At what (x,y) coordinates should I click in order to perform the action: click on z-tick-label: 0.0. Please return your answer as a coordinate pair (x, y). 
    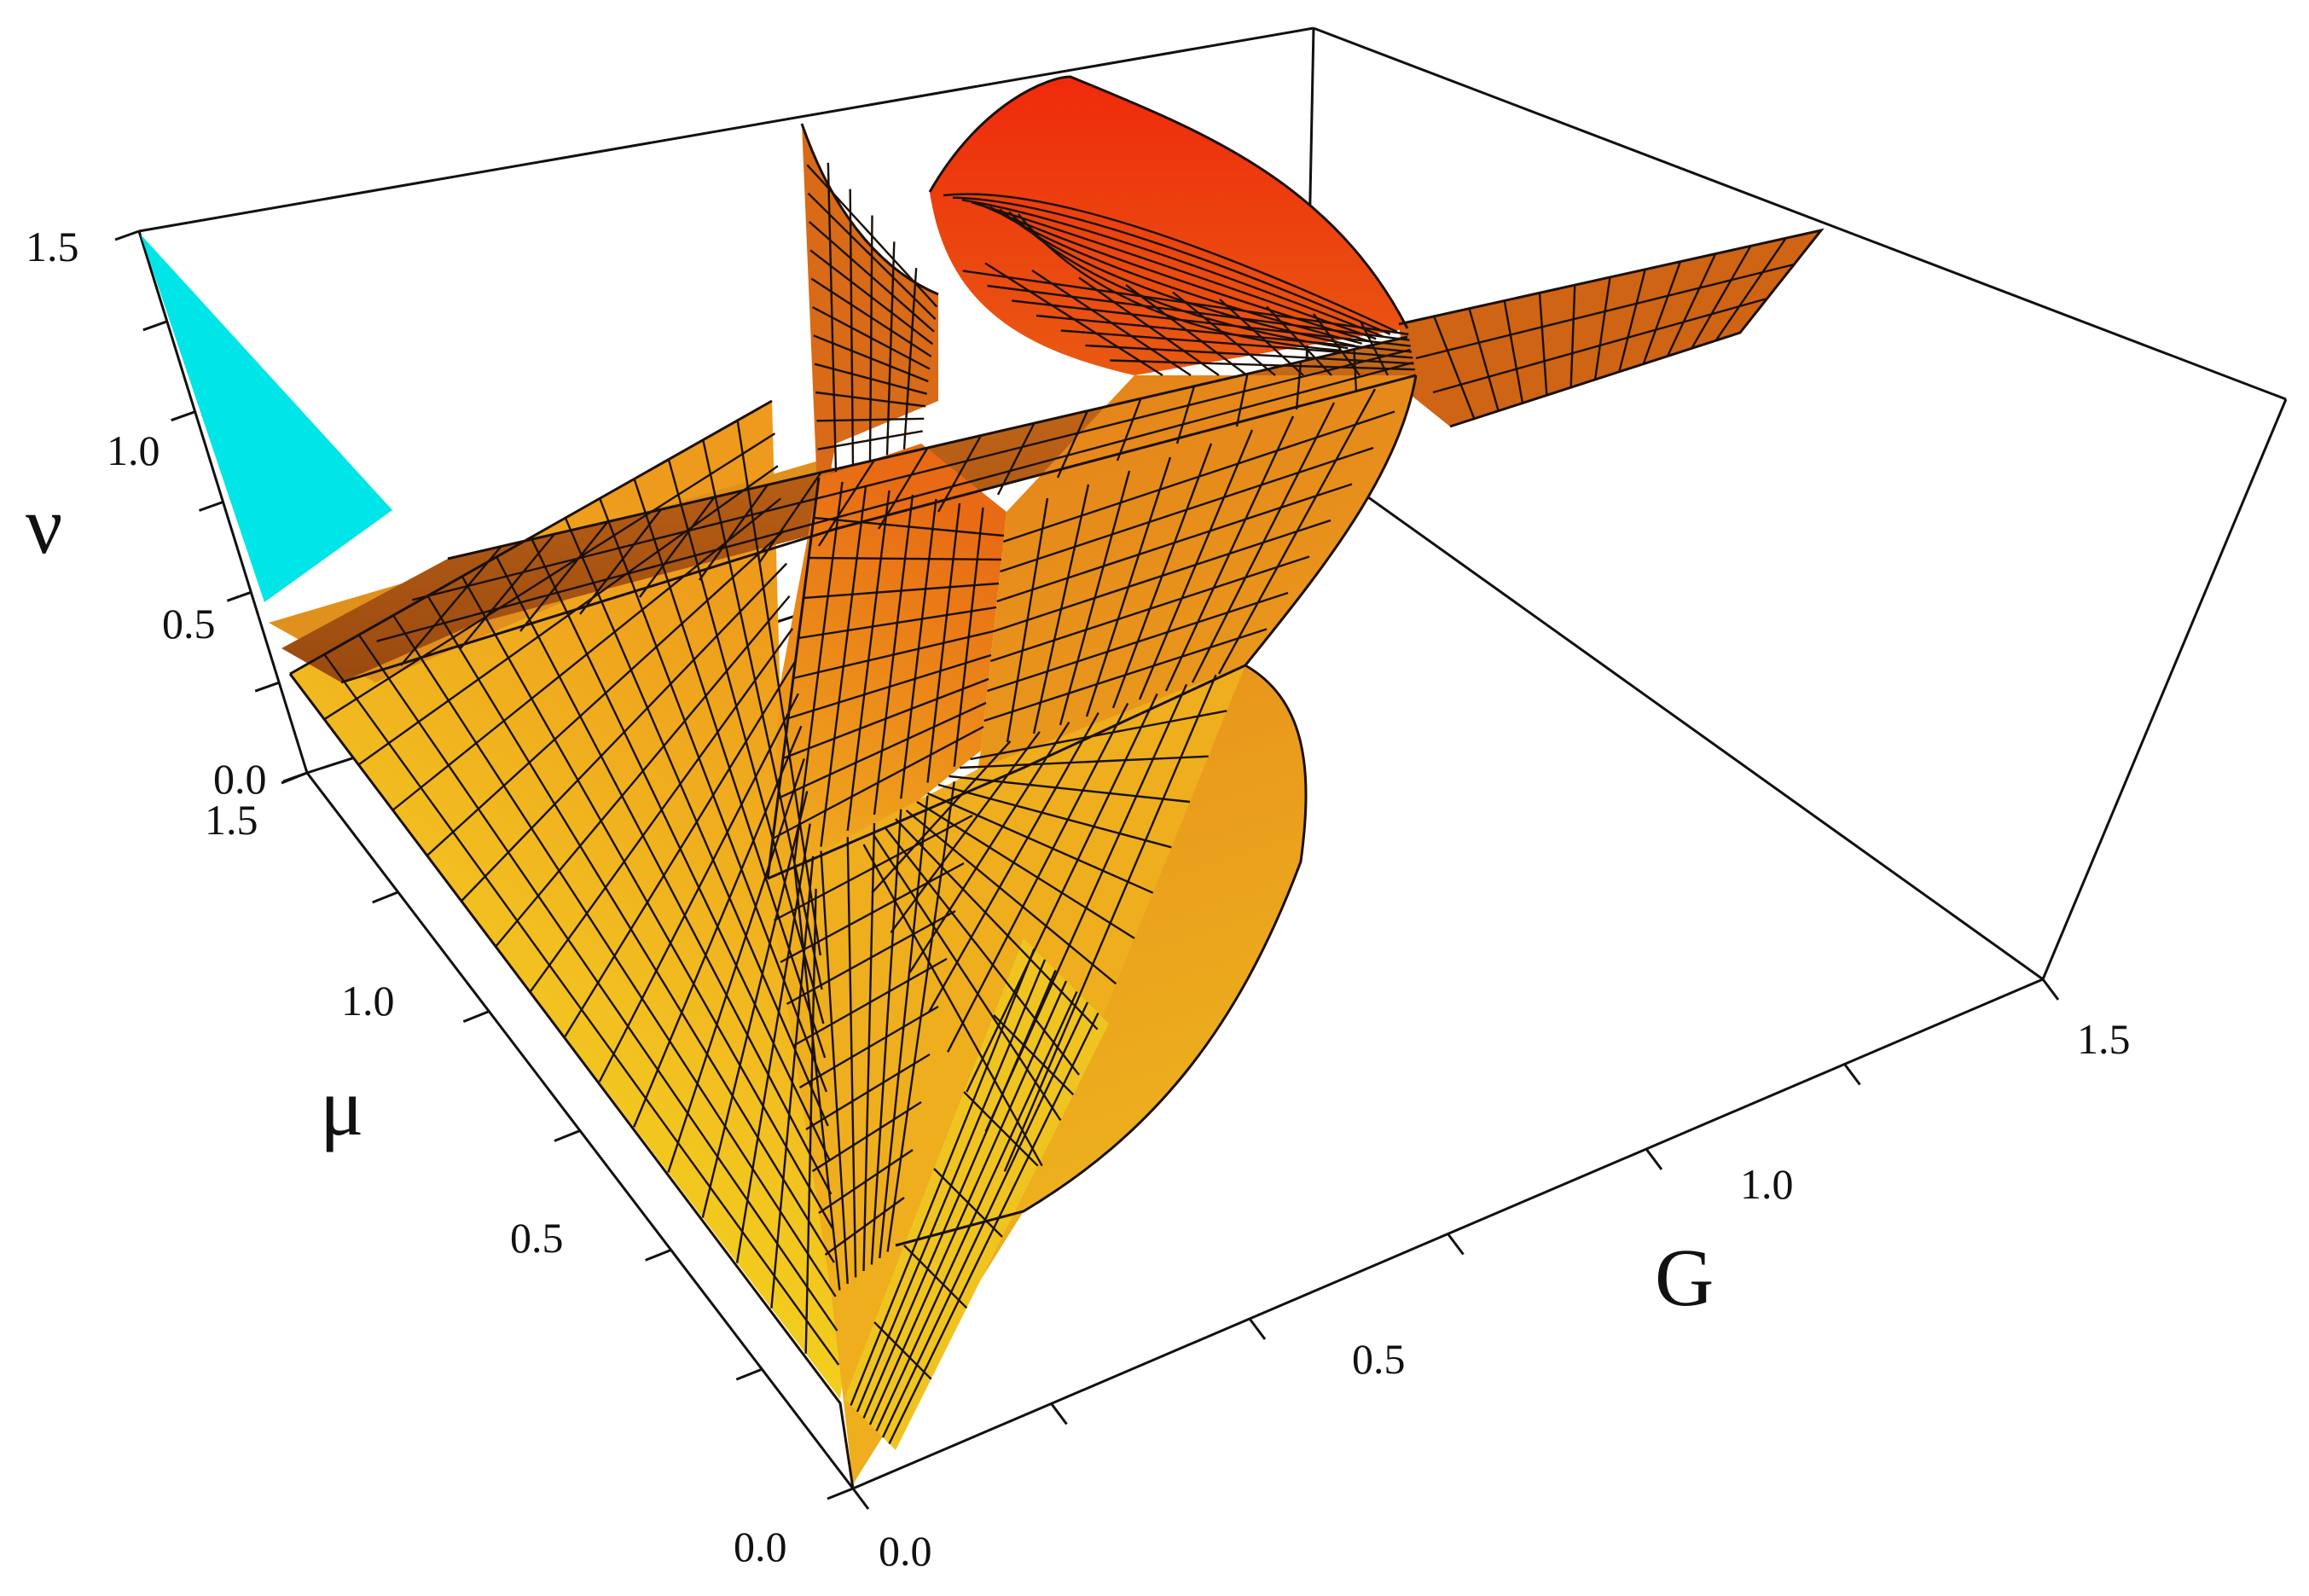
    Looking at the image, I should click on (240, 779).